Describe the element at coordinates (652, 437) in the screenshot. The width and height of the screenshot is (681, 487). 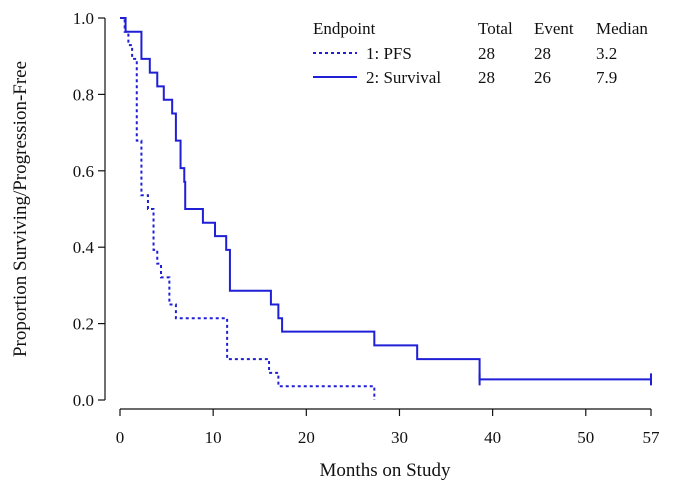
I see `x-tick-label: 57` at that location.